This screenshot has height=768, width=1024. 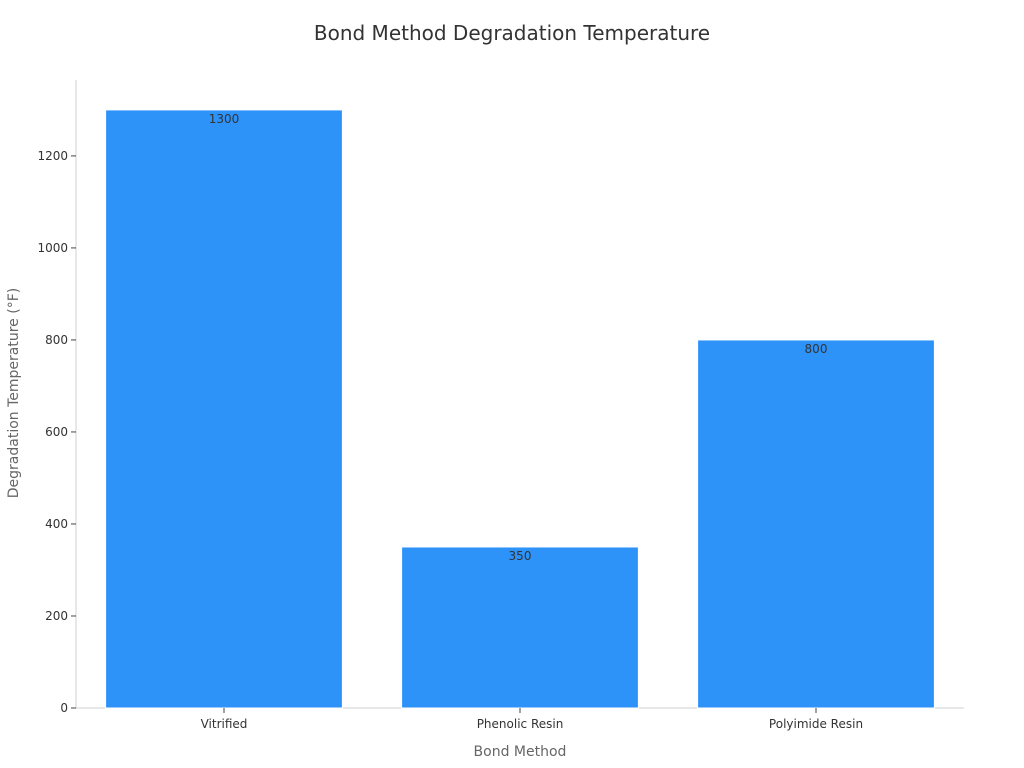 What do you see at coordinates (52, 248) in the screenshot?
I see `y-tick-label: 1000` at bounding box center [52, 248].